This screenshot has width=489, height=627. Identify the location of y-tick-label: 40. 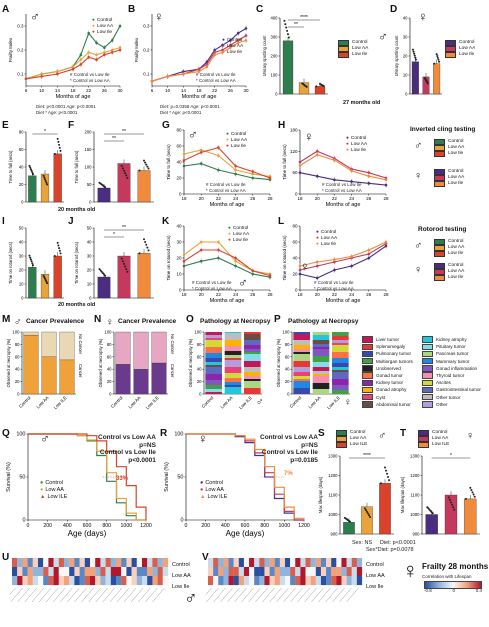
(179, 226).